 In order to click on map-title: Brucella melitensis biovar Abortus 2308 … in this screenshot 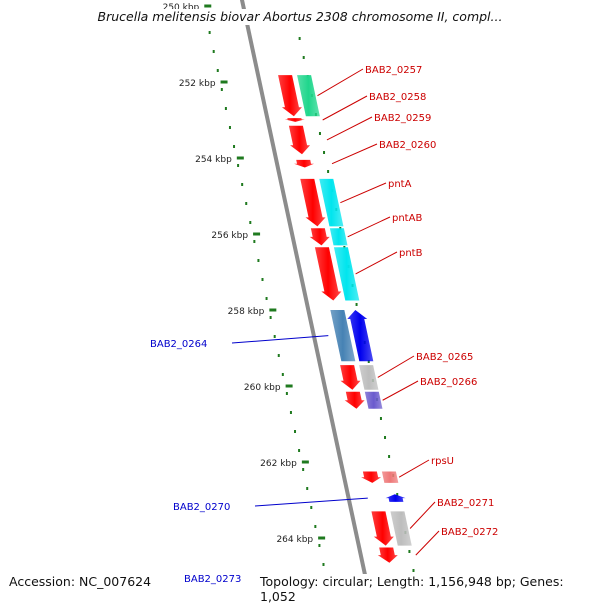, I will do `click(300, 17)`.